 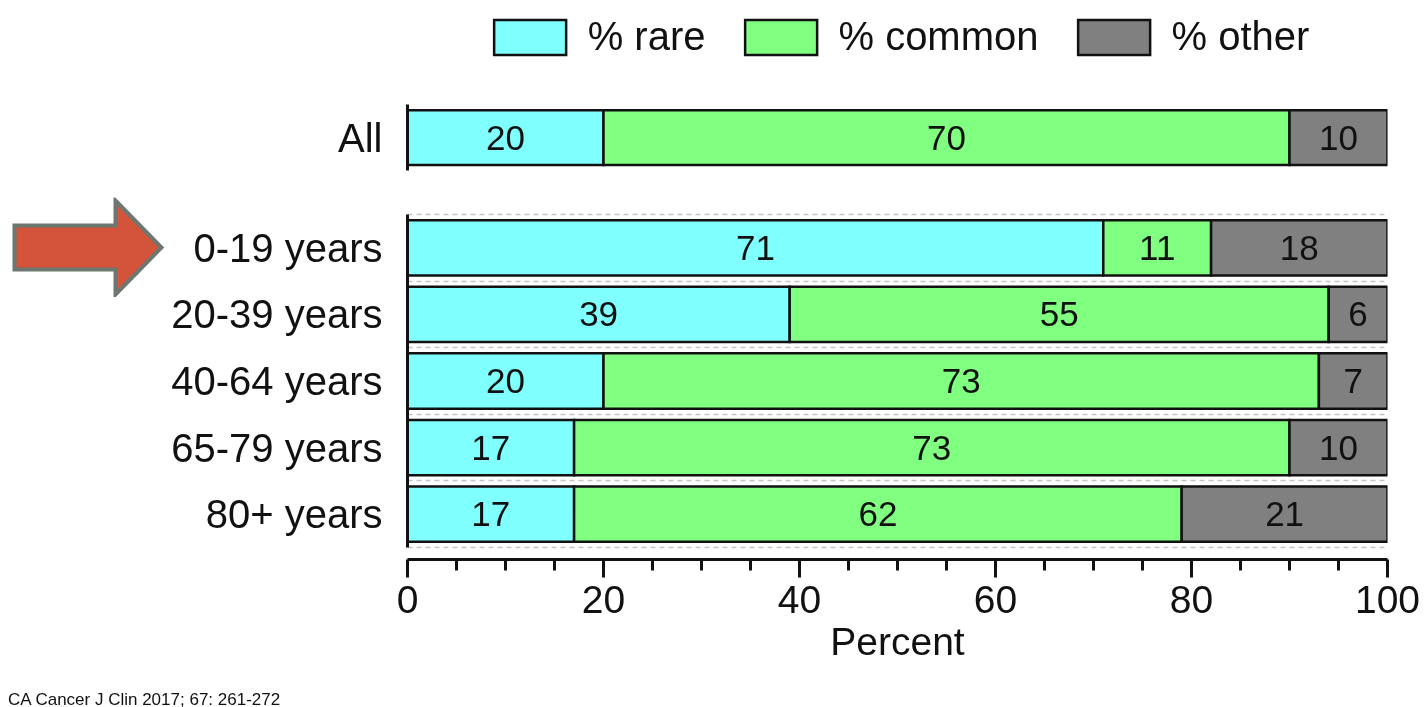 What do you see at coordinates (1299, 247) in the screenshot?
I see `data-label: 18` at bounding box center [1299, 247].